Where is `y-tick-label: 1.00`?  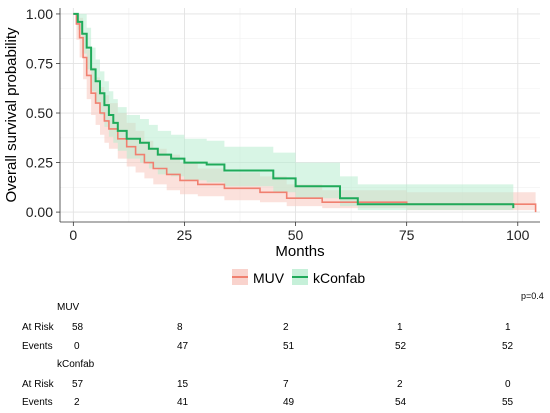
y-tick-label: 1.00 is located at coordinates (39, 14).